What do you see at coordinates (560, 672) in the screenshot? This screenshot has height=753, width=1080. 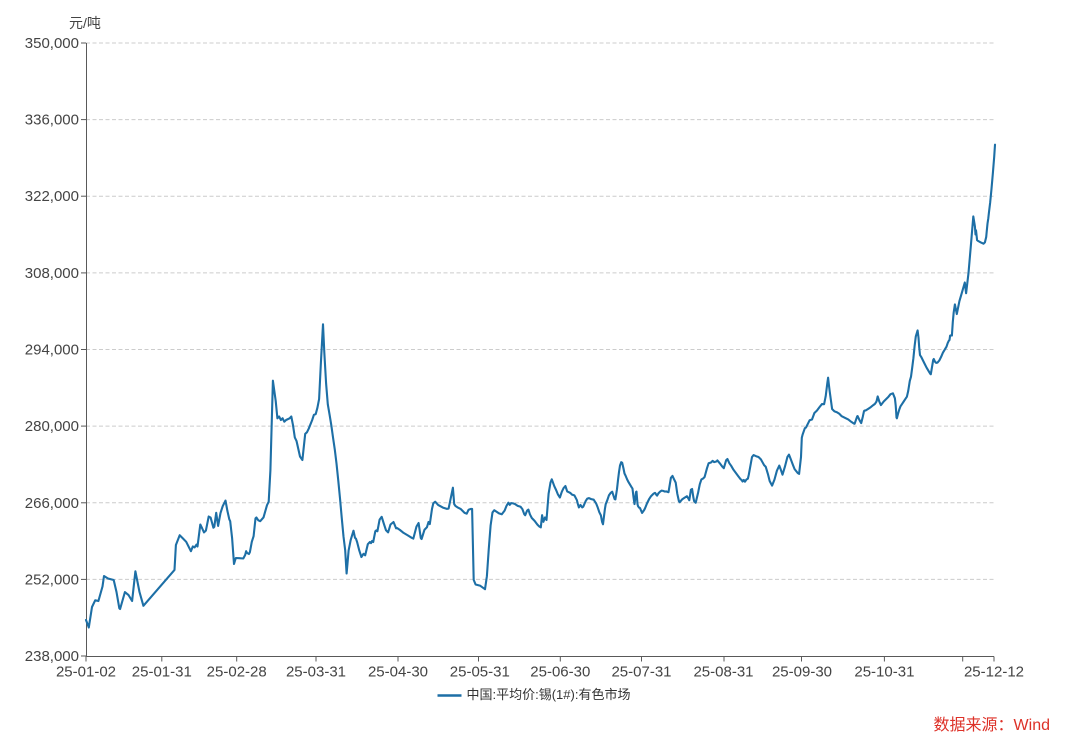 I see `svg-text: 25-06-30` at bounding box center [560, 672].